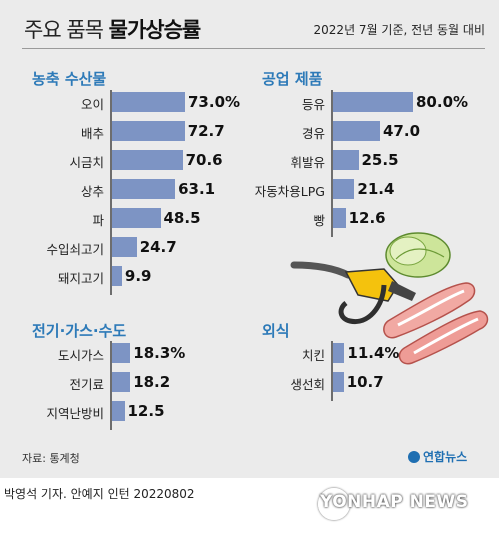  Describe the element at coordinates (313, 355) in the screenshot. I see `category-label: 치킨` at that location.